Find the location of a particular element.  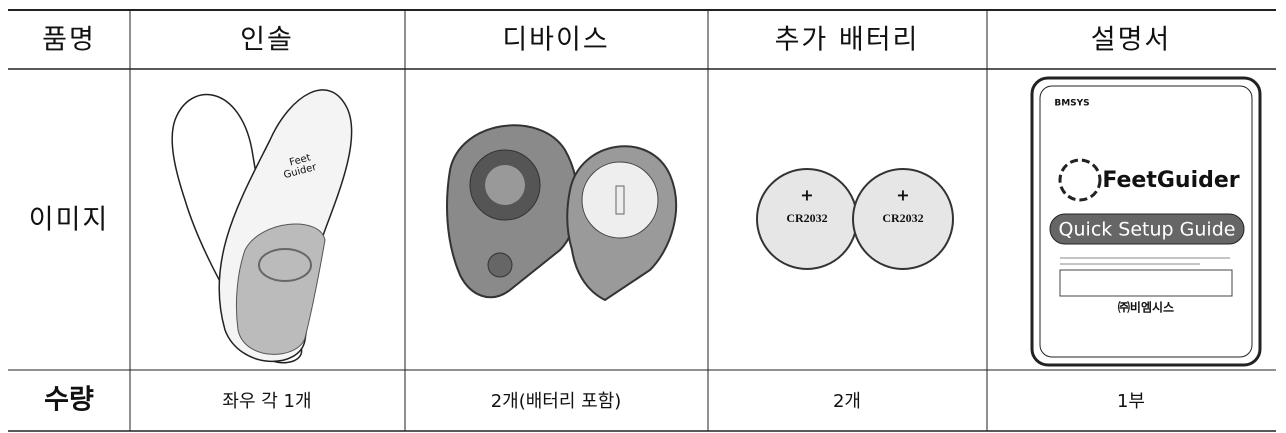

manual-image: BMSYS FeetGuider Quick Setup Guide ㈜비엠시스 is located at coordinates (1146, 221).